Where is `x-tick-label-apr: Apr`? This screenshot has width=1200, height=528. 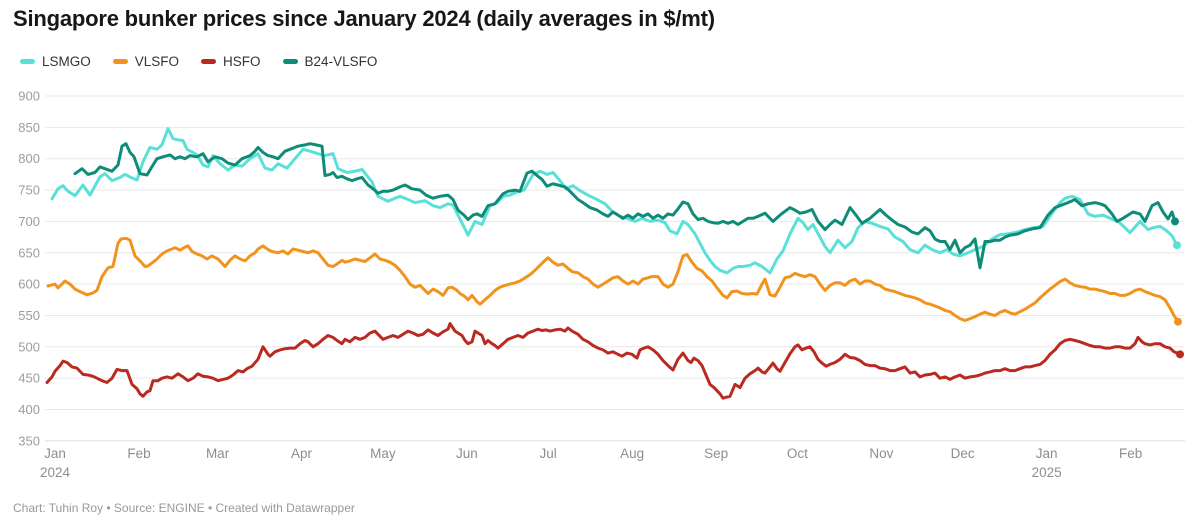
x-tick-label-apr: Apr is located at coordinates (302, 453).